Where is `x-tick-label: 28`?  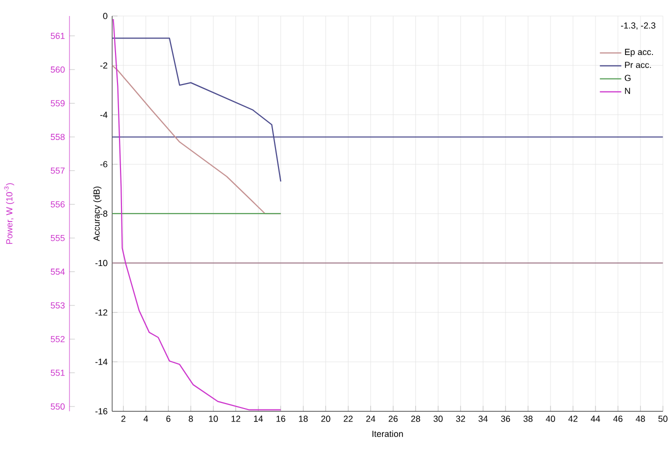
x-tick-label: 28 is located at coordinates (415, 419).